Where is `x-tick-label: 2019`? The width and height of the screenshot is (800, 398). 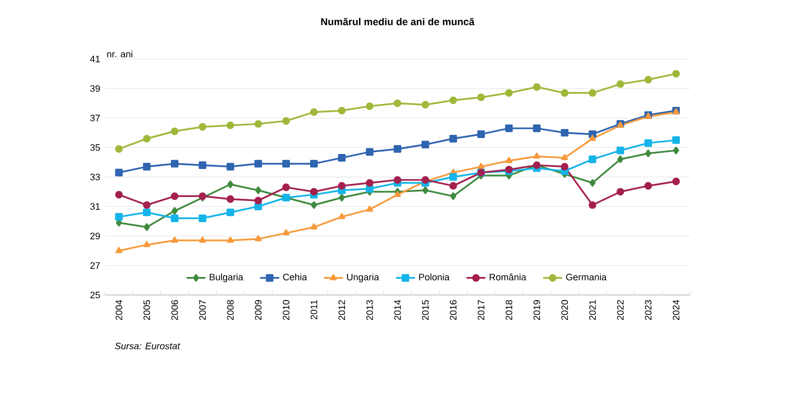
x-tick-label: 2019 is located at coordinates (536, 310).